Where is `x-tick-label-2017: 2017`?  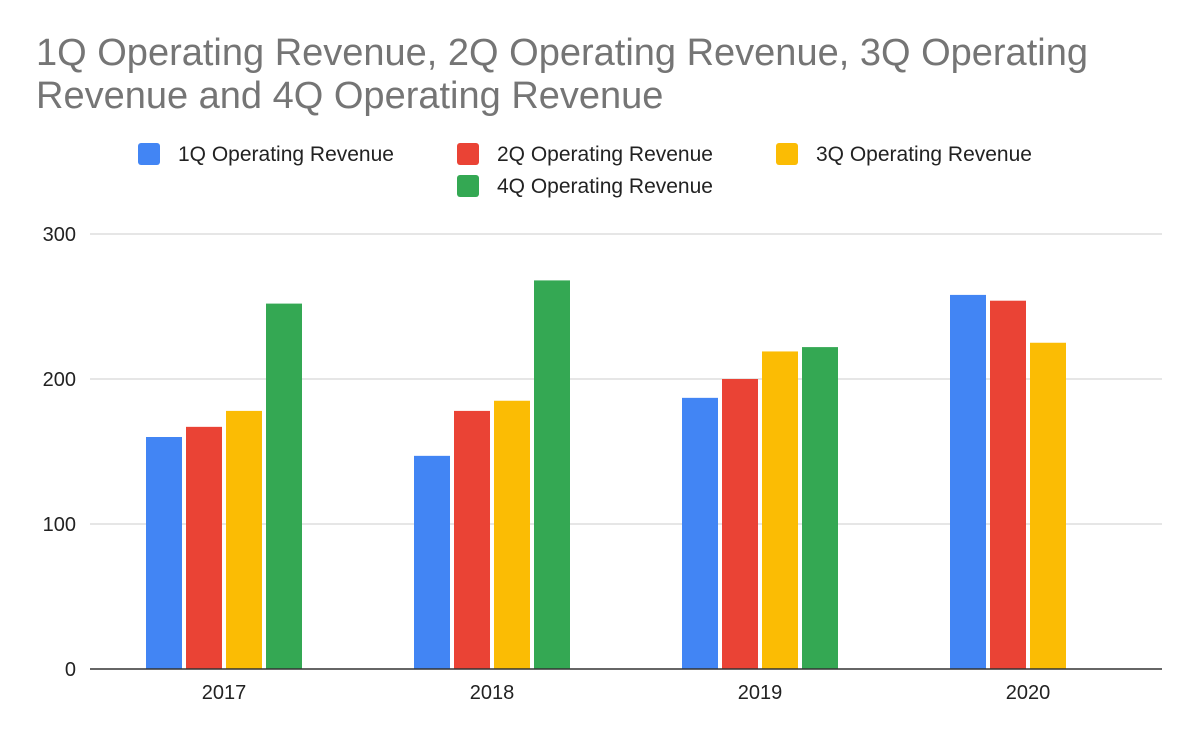
x-tick-label-2017: 2017 is located at coordinates (224, 693).